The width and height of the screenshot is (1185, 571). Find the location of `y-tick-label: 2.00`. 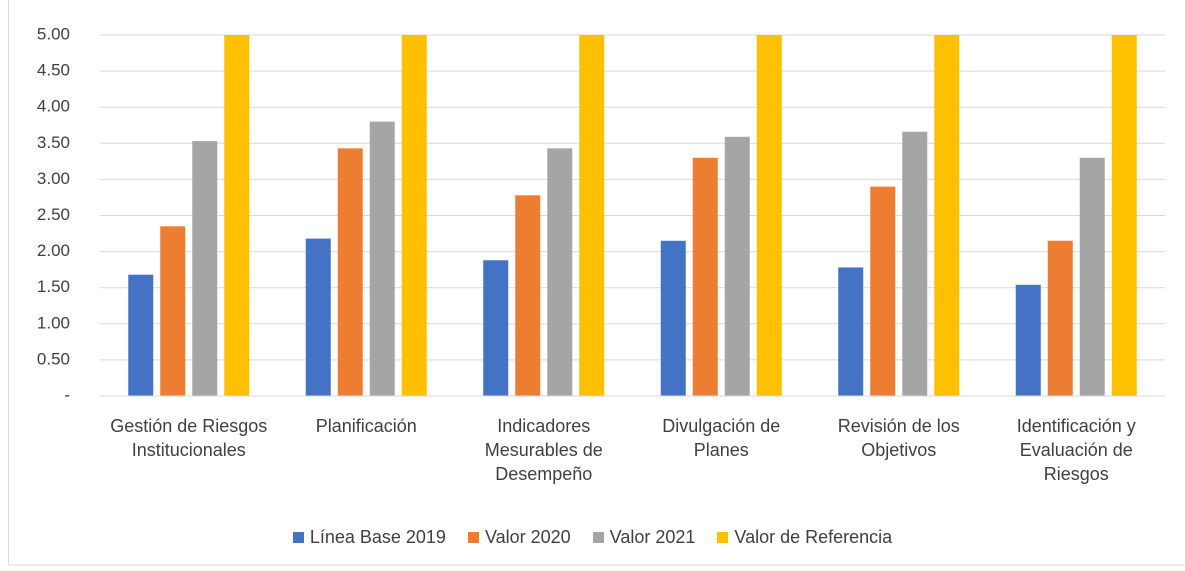

y-tick-label: 2.00 is located at coordinates (53, 250).